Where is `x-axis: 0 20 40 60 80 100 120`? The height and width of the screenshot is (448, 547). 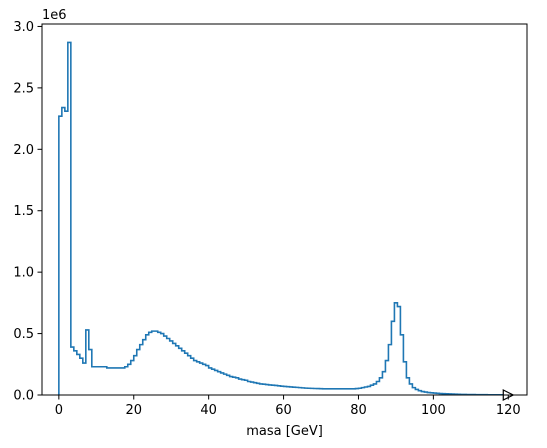 x-axis: 0 20 40 60 80 100 120 is located at coordinates (288, 406).